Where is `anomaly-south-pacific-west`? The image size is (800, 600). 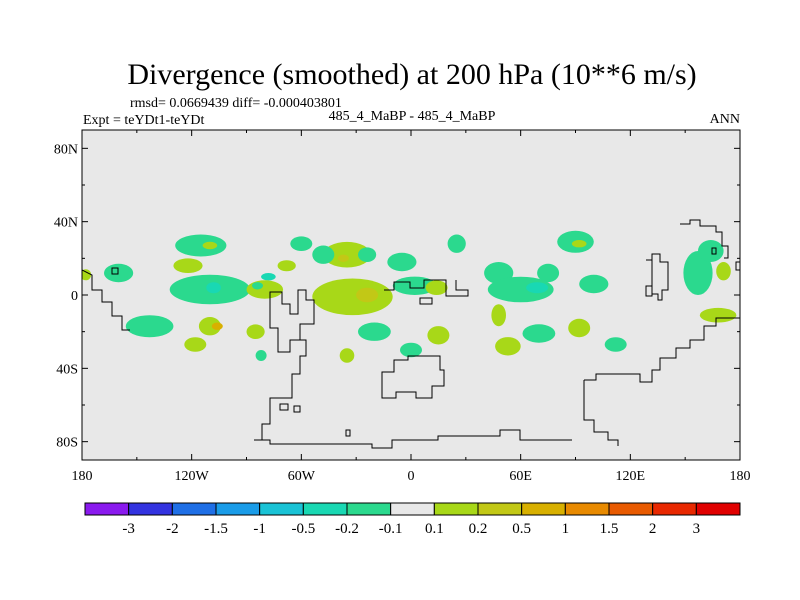
anomaly-south-pacific-west is located at coordinates (149, 326).